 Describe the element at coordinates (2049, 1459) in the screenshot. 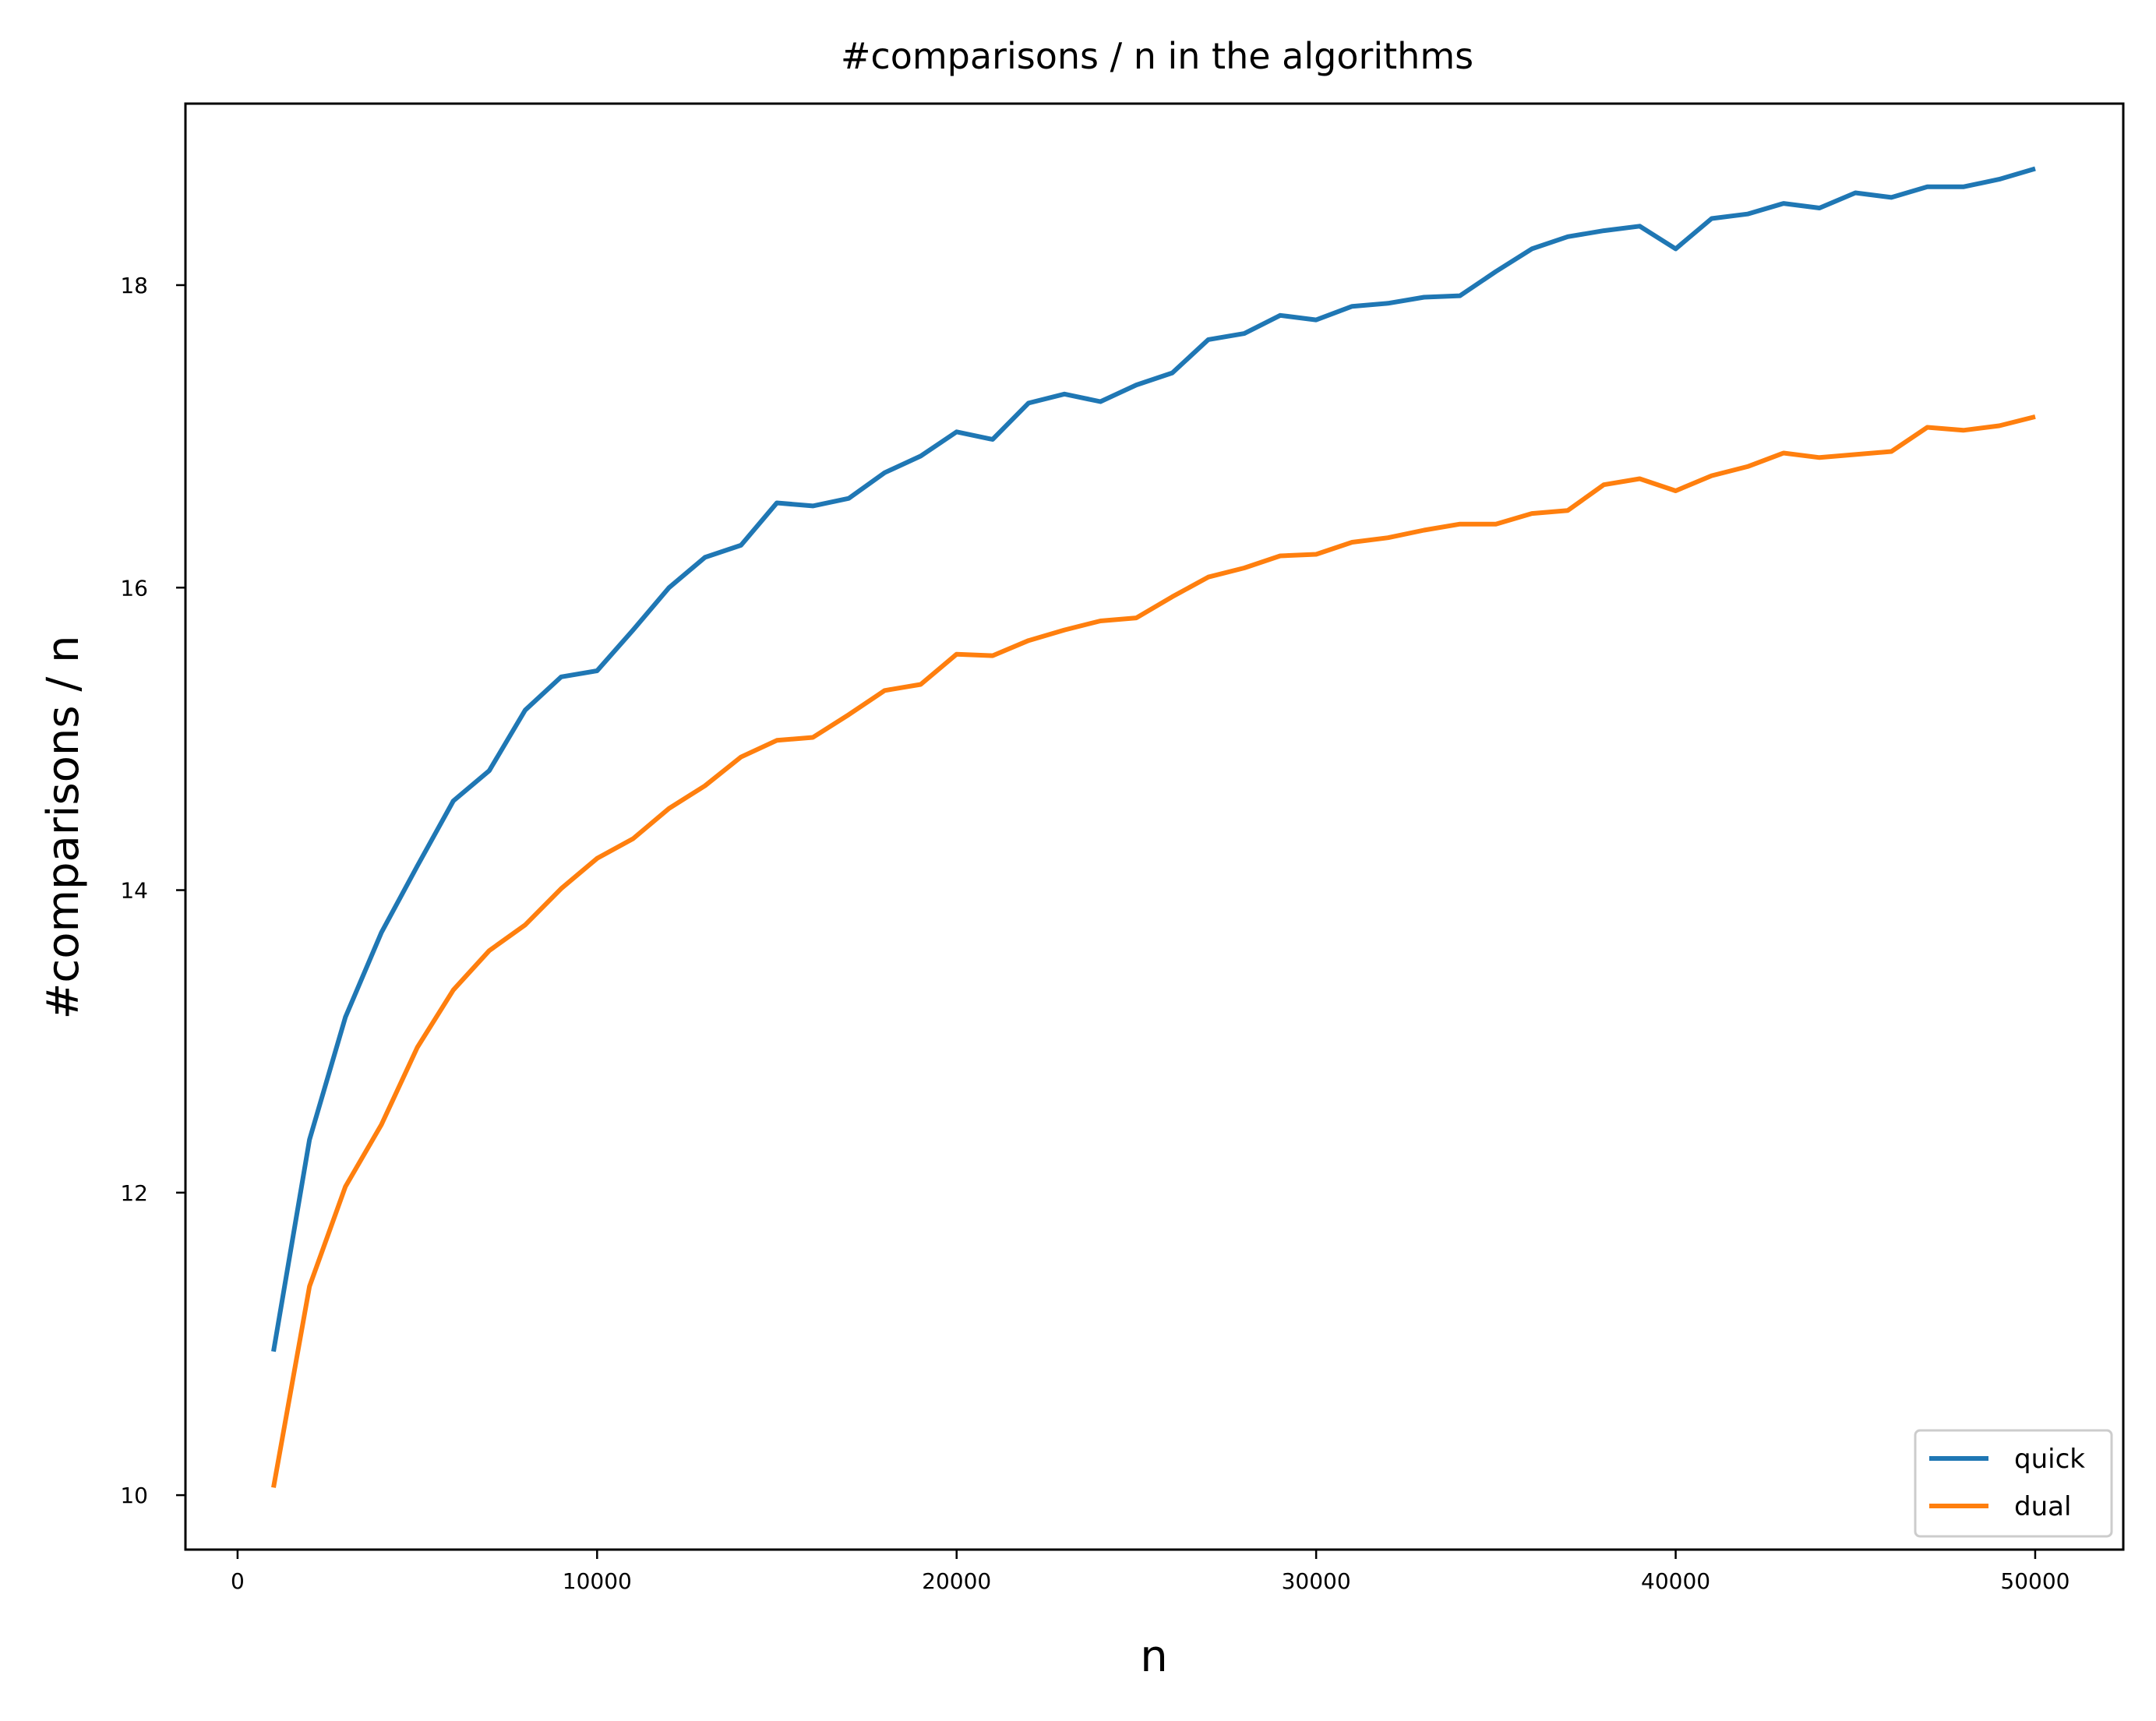

I see `legend-label-quick: quick` at that location.